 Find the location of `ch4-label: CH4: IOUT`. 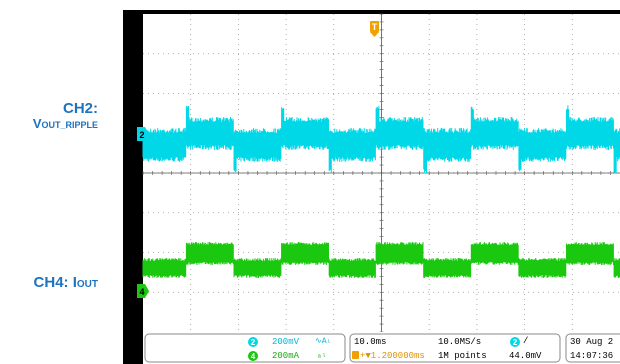

ch4-label: CH4: IOUT is located at coordinates (49, 282).